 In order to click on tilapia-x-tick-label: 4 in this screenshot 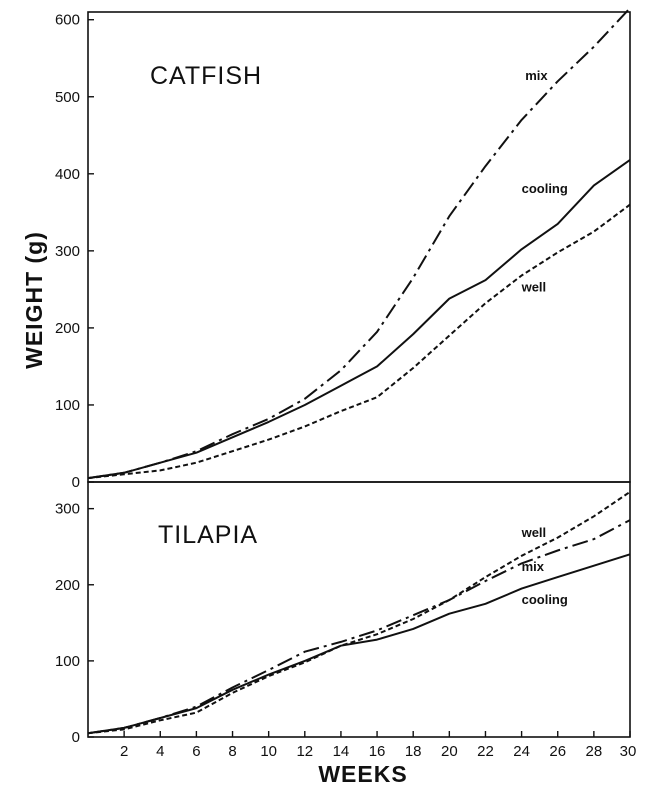, I will do `click(160, 751)`.